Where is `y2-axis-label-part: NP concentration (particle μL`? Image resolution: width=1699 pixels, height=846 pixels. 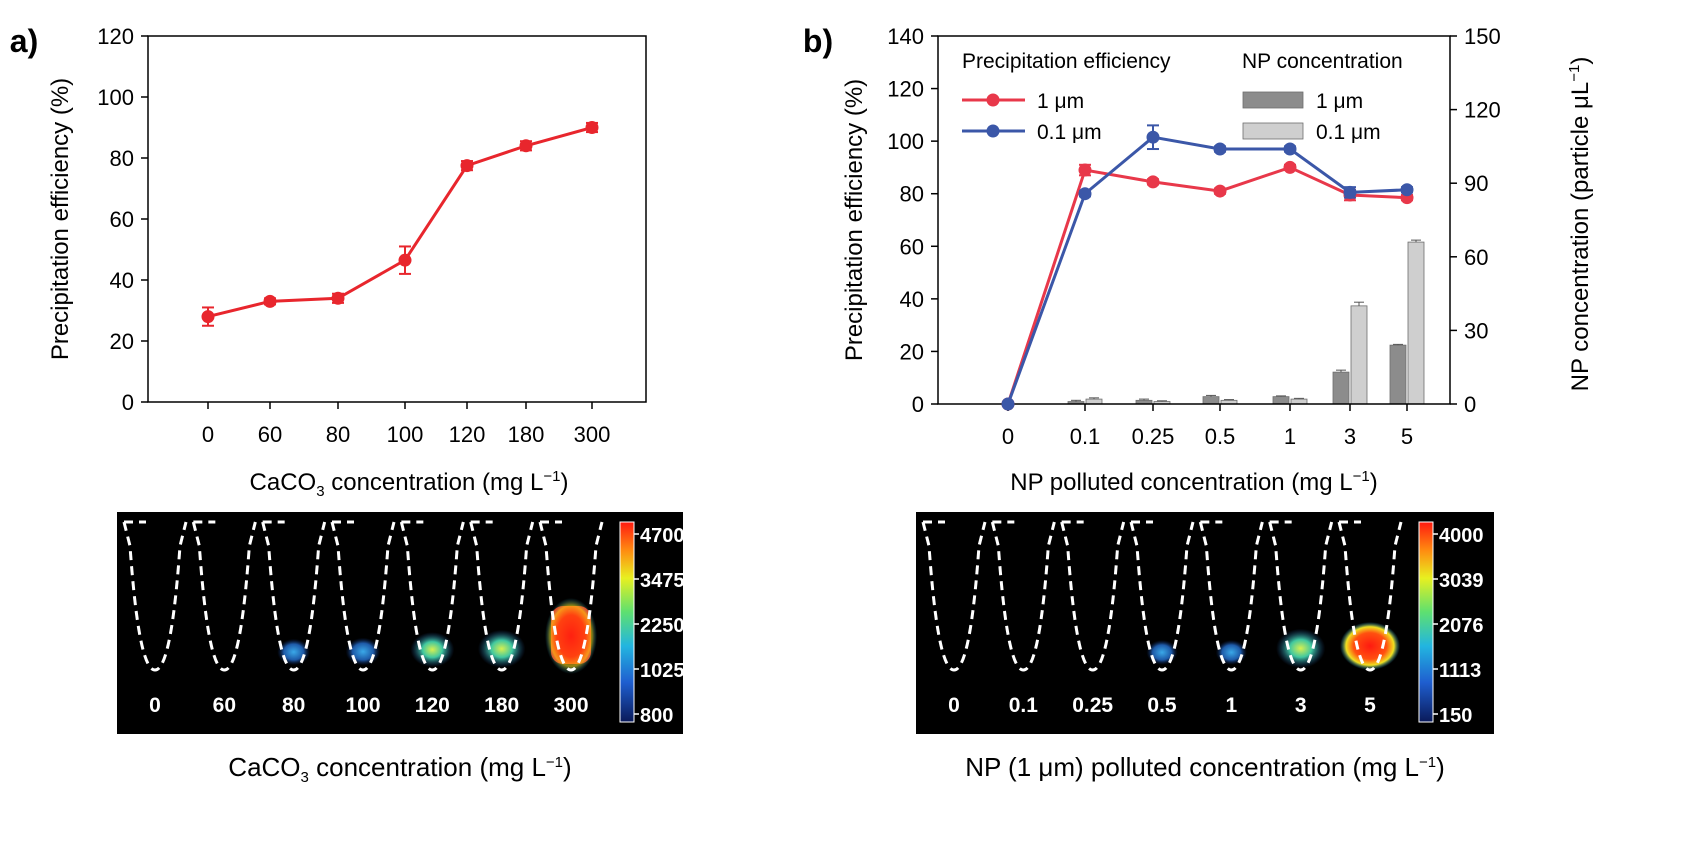 y2-axis-label-part: NP concentration (particle μL is located at coordinates (1580, 237).